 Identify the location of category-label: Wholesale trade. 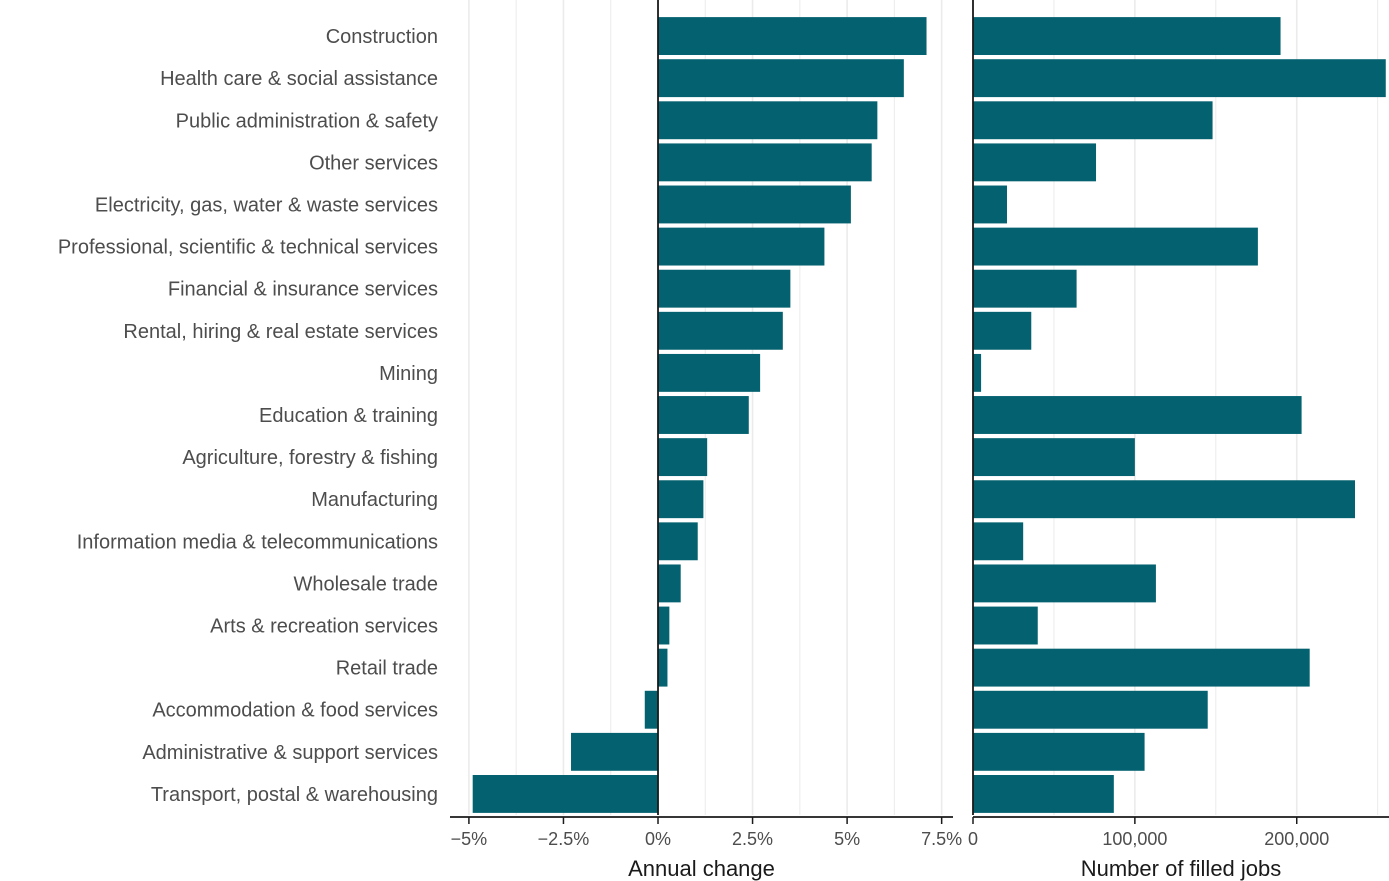
(365, 584).